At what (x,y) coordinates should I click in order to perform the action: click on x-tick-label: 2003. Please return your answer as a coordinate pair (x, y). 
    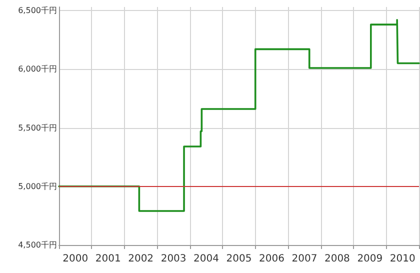
    Looking at the image, I should click on (173, 259).